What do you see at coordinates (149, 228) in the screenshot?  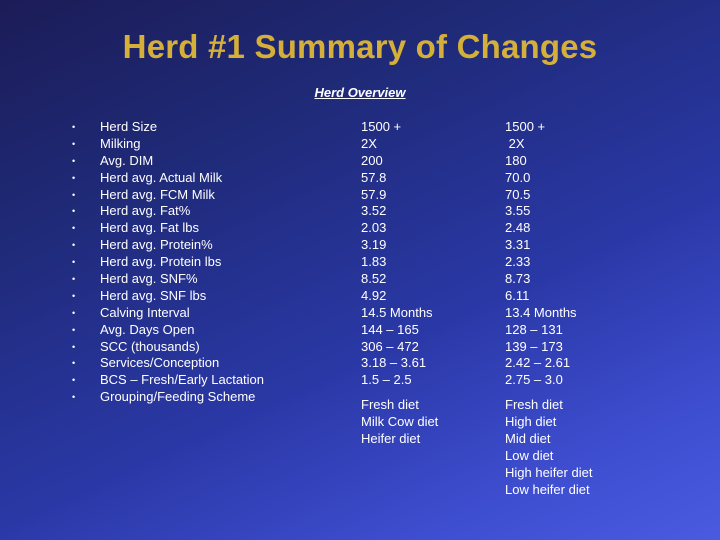 I see `metric-label: Herd avg. Fat lbs` at bounding box center [149, 228].